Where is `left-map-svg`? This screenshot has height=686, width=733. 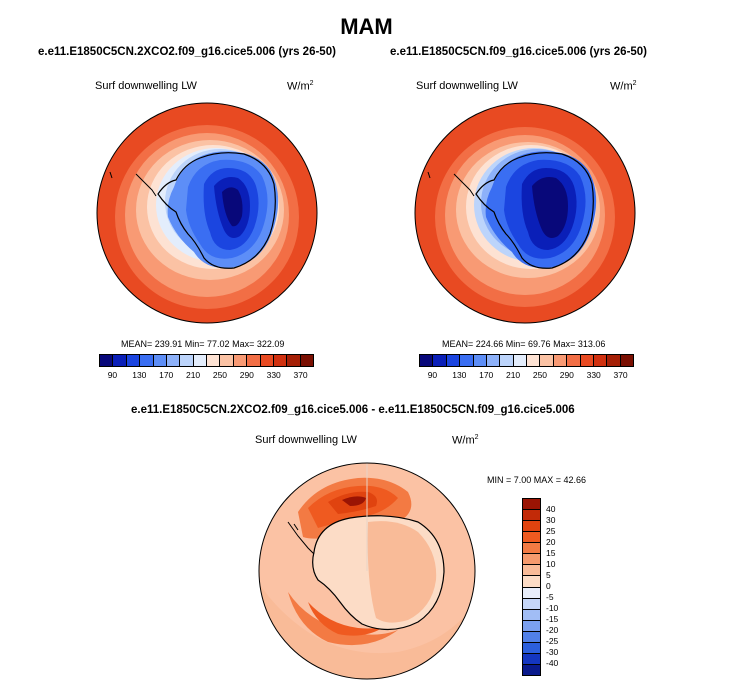 left-map-svg is located at coordinates (207, 213).